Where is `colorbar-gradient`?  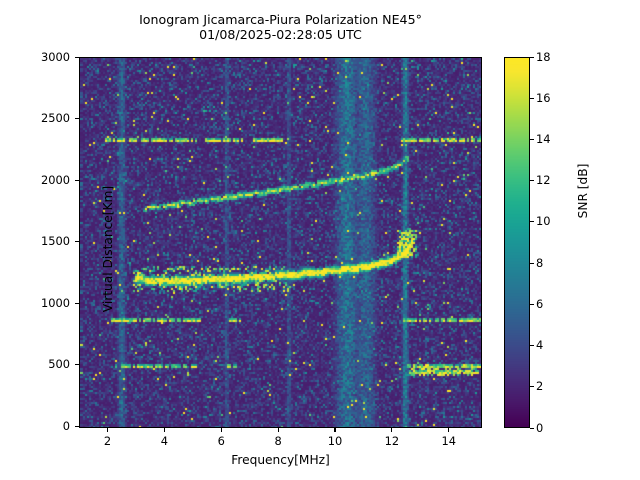 colorbar-gradient is located at coordinates (517, 242).